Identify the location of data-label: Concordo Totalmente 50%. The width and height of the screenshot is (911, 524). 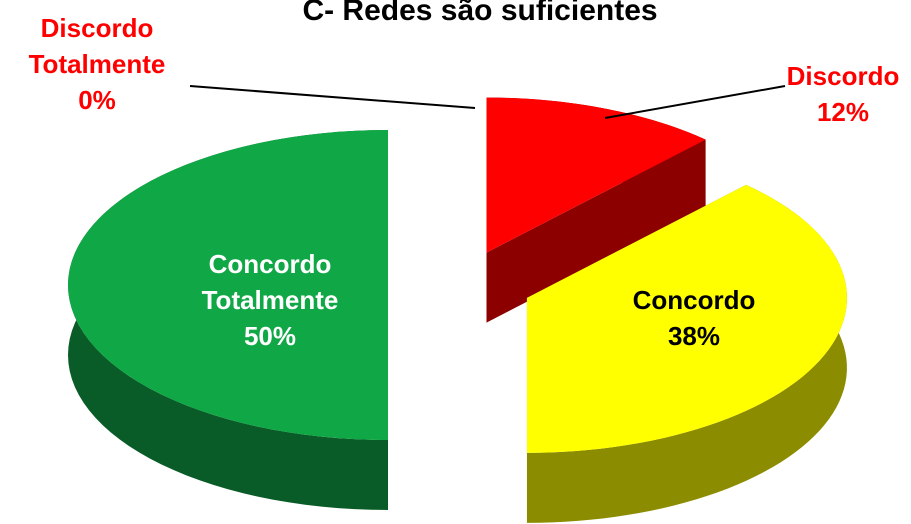
(270, 300).